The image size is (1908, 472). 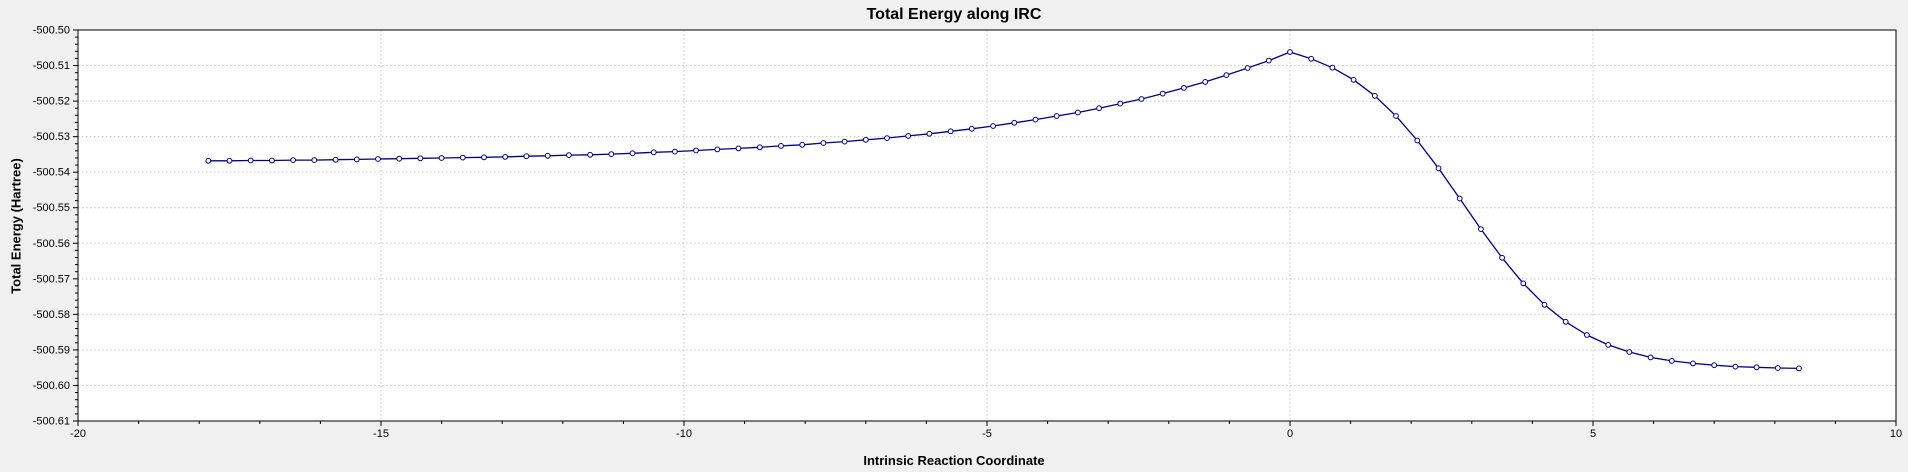 What do you see at coordinates (51, 208) in the screenshot?
I see `y-axis-tick-label: -500.55` at bounding box center [51, 208].